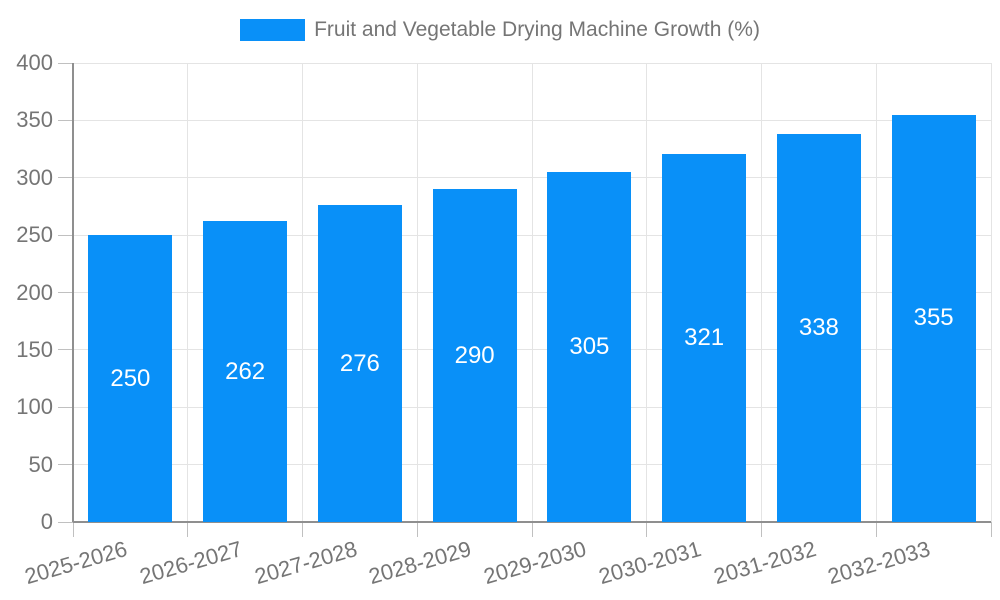 The width and height of the screenshot is (1000, 600). Describe the element at coordinates (34, 120) in the screenshot. I see `y-tick-label: 350` at that location.